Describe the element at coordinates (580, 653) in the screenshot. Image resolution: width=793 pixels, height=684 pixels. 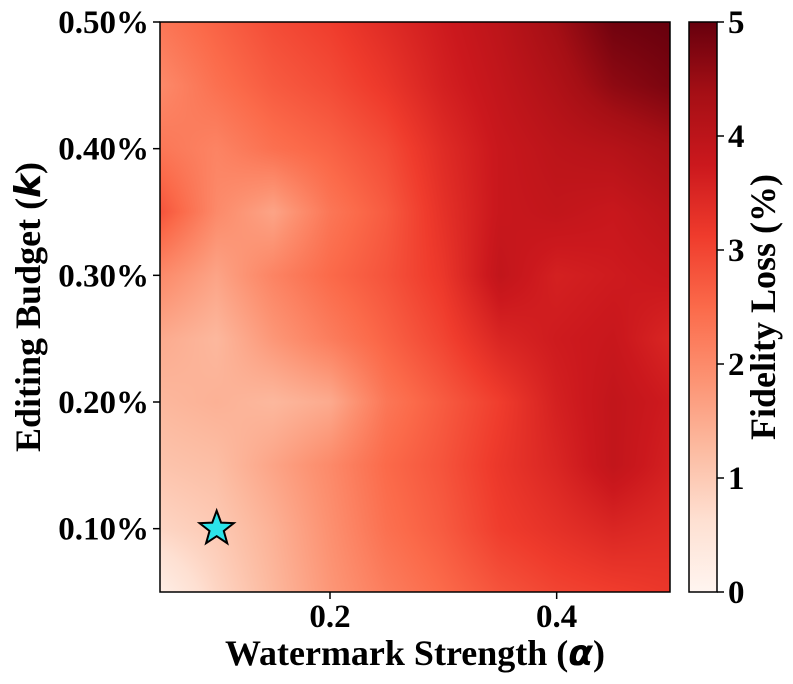
I see `x-axis-symbol: α` at that location.